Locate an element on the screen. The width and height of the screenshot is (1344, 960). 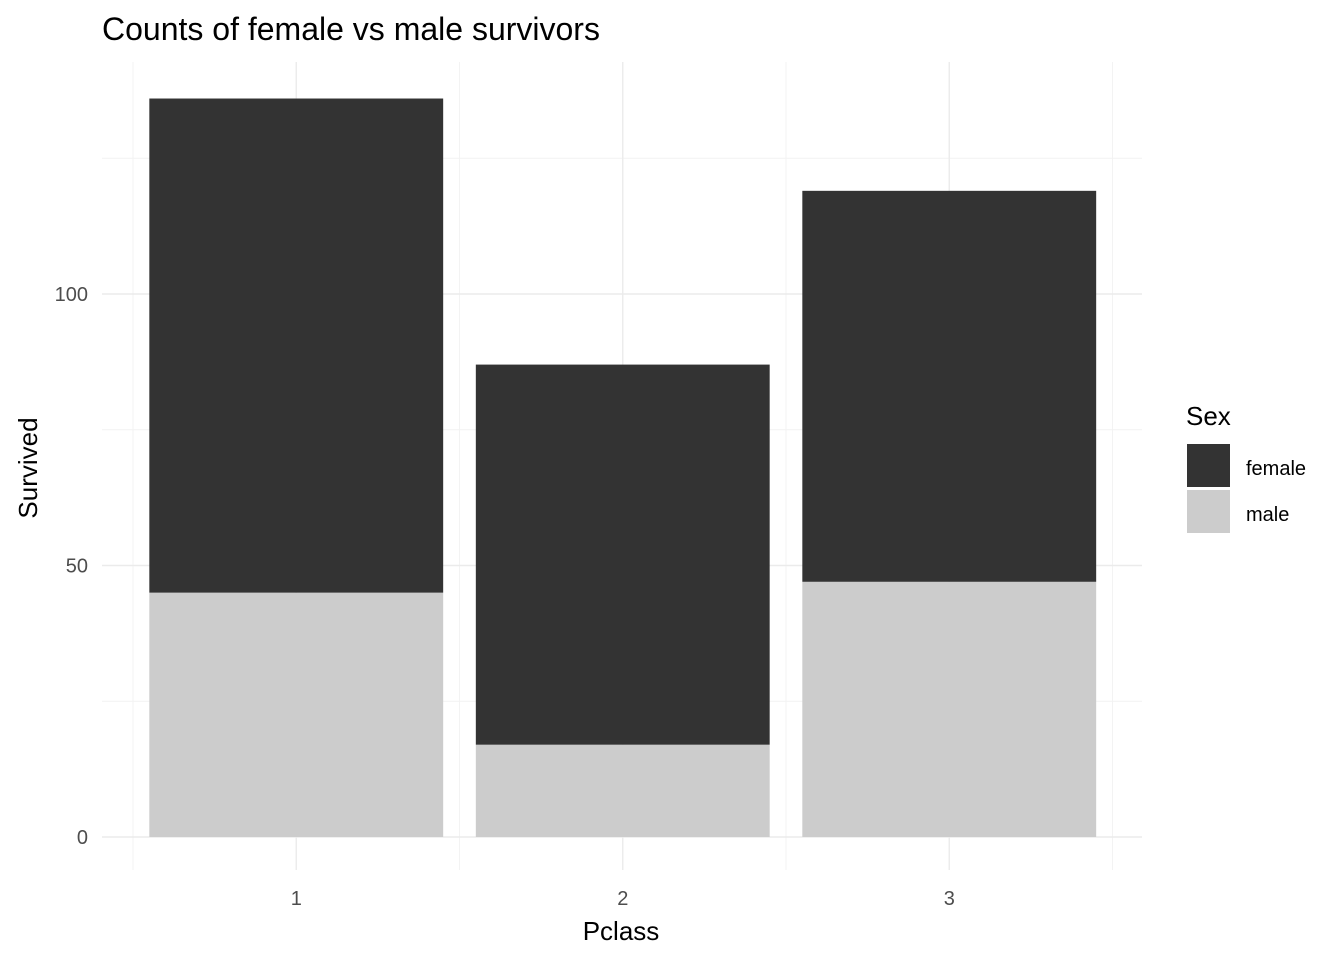
y-axis-title: Survived is located at coordinates (28, 467).